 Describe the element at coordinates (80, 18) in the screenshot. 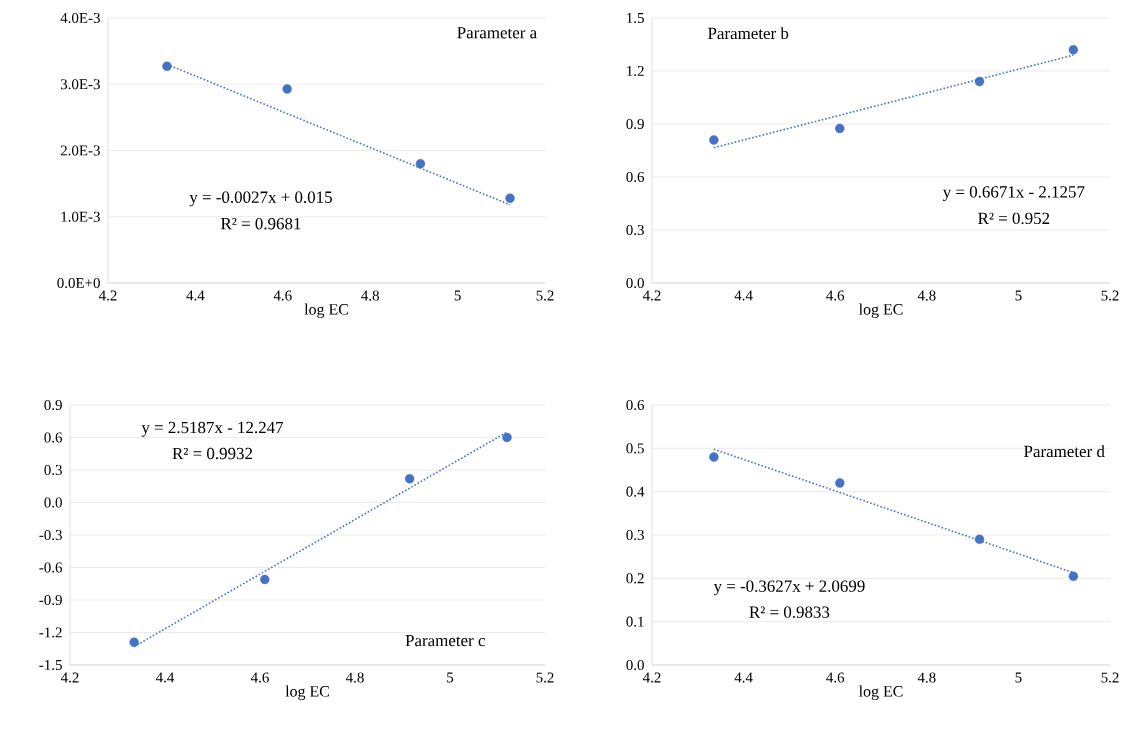

I see `y-tick-label: 4.0E-3` at that location.